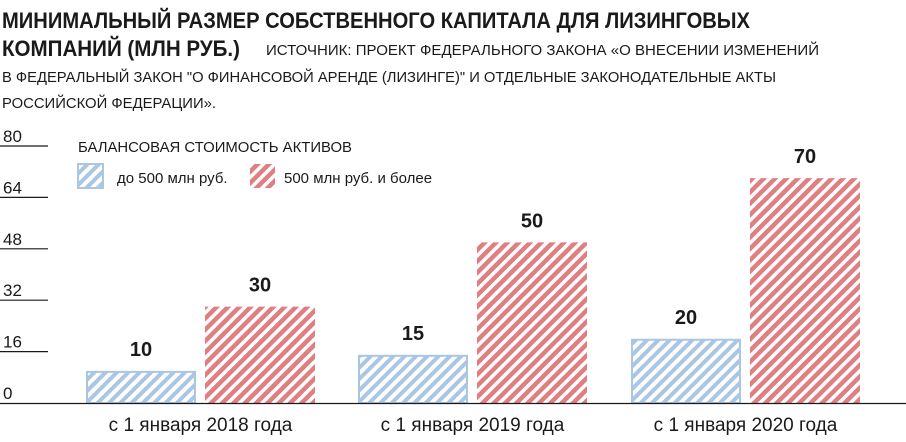  I want to click on legend-swatch-blue, so click(90, 176).